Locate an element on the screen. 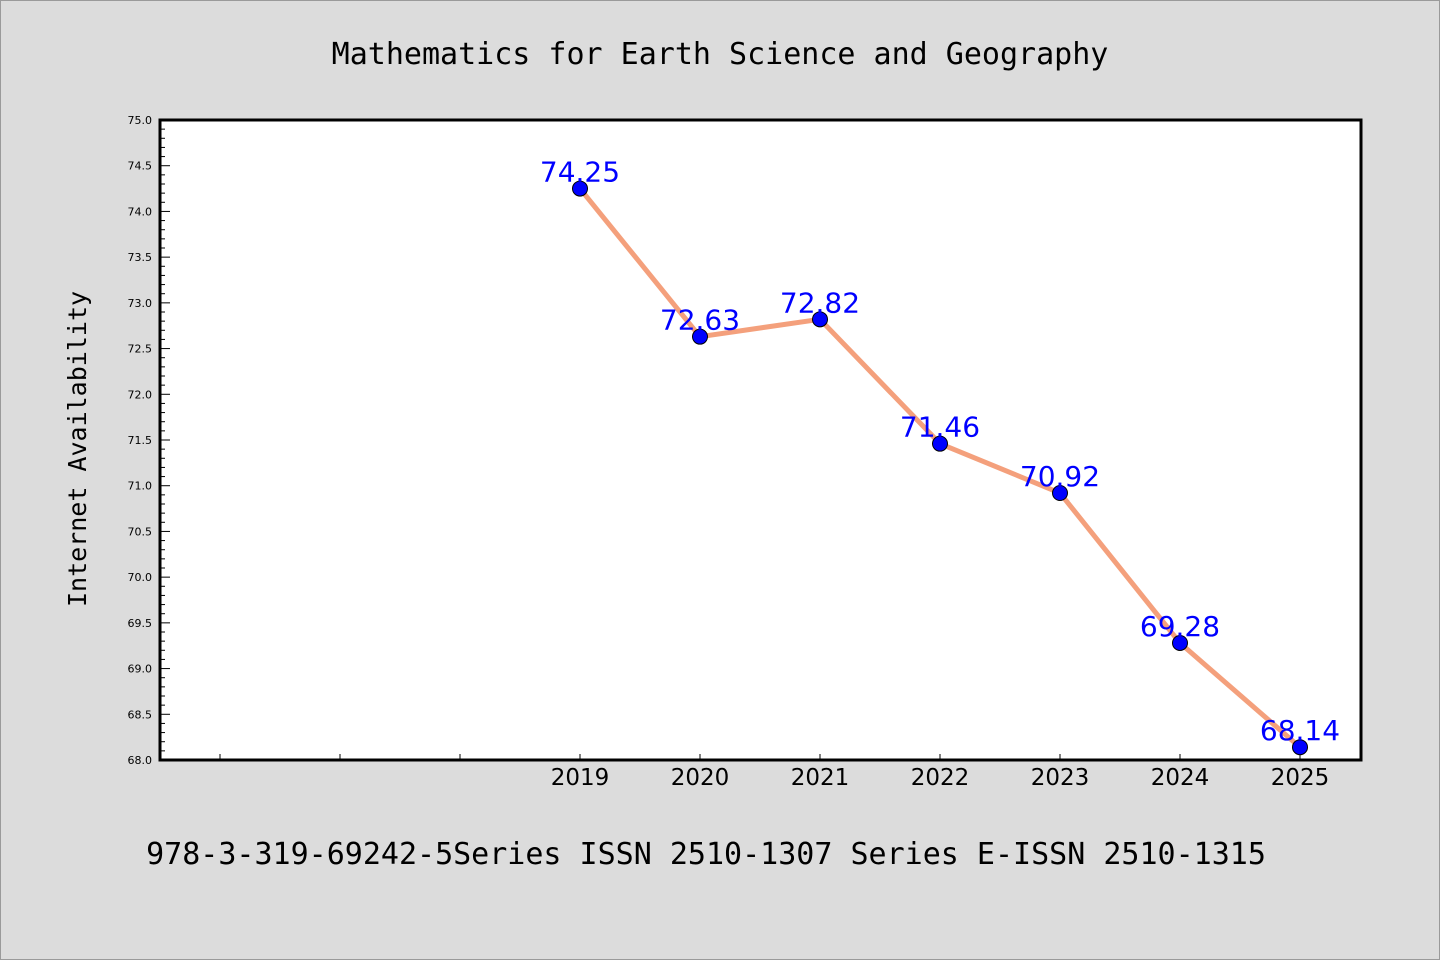 The height and width of the screenshot is (960, 1440). data-label: 72.63 is located at coordinates (700, 320).